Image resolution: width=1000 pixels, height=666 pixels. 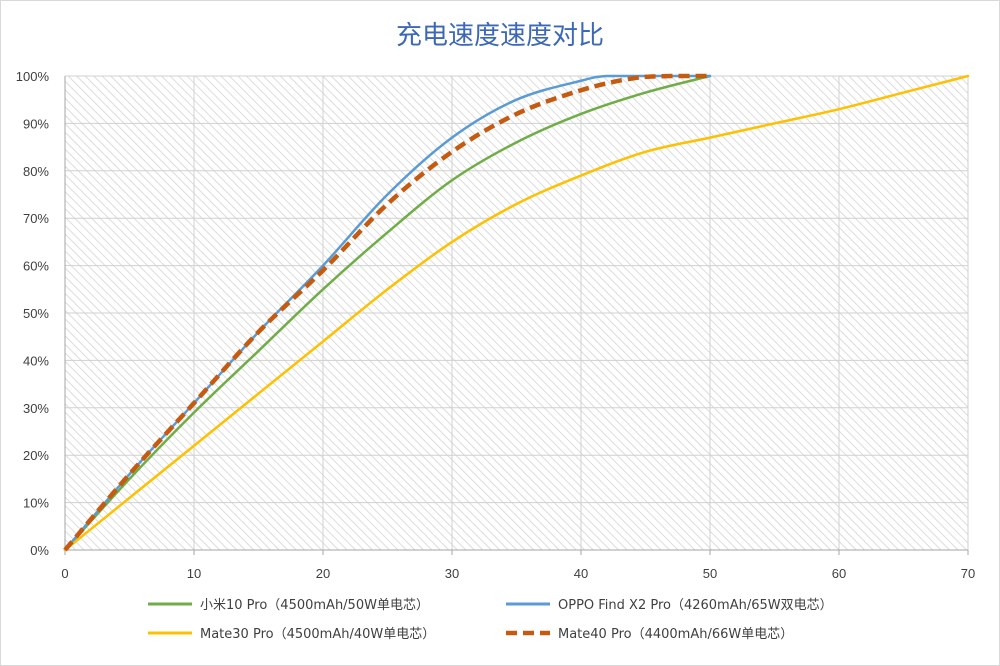 I want to click on y-tick-label: 10%, so click(x=36, y=503).